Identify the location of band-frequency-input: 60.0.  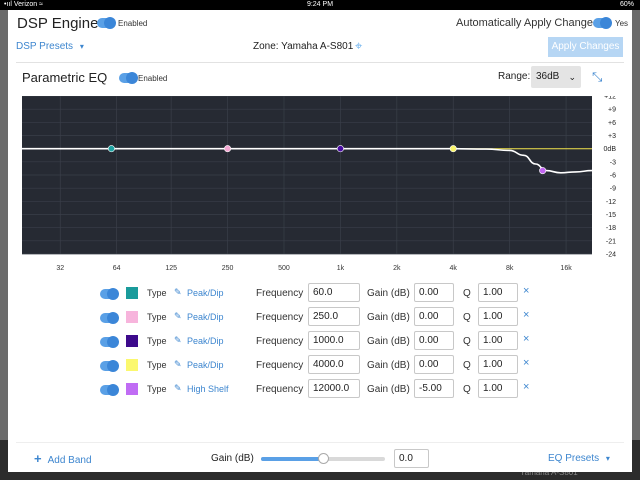
(334, 292).